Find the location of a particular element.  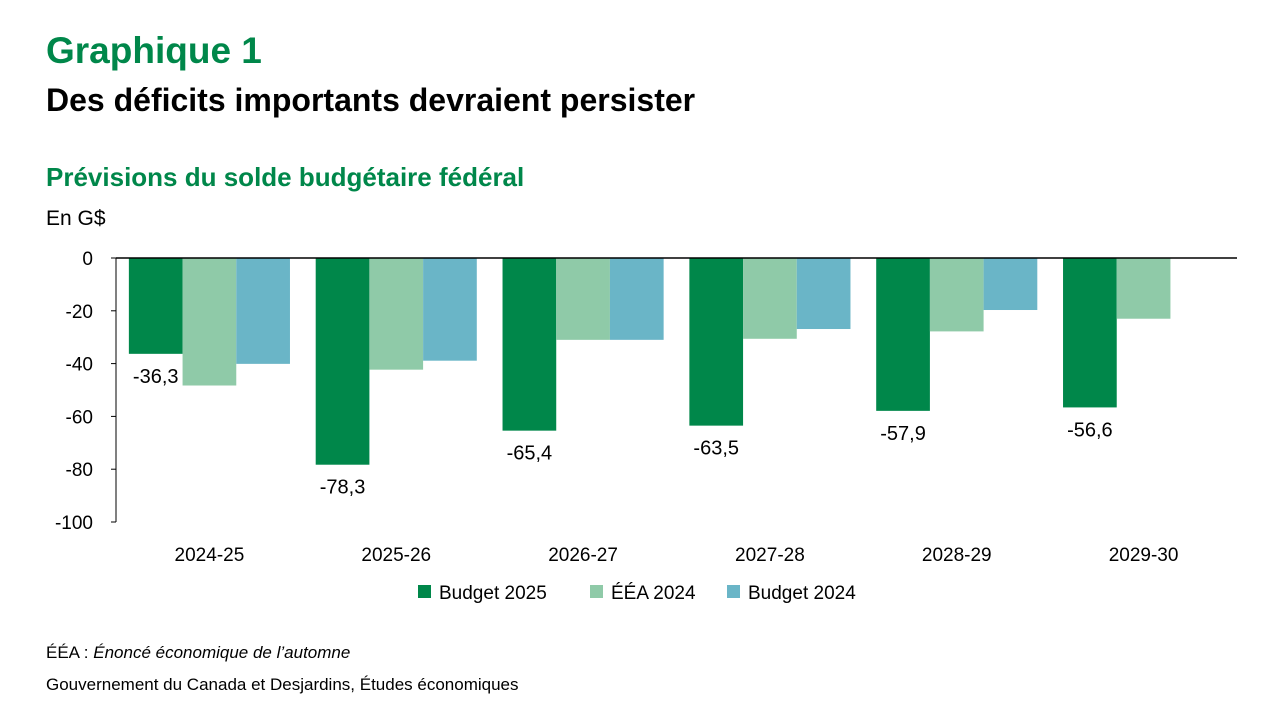

x-tick-label: 2024-25 is located at coordinates (210, 555).